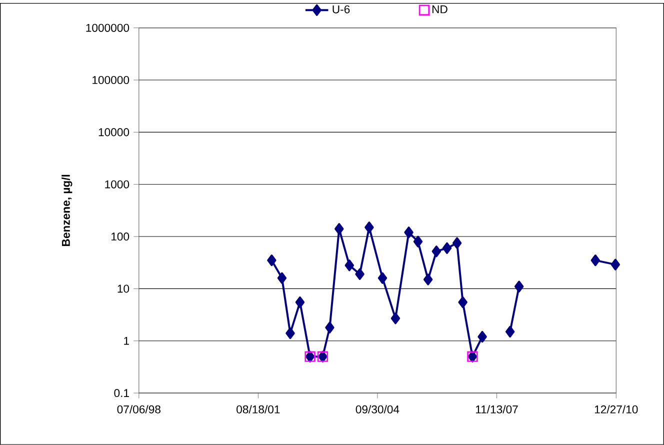 Image resolution: width=664 pixels, height=445 pixels. Describe the element at coordinates (120, 236) in the screenshot. I see `y-tick-label: 100` at that location.